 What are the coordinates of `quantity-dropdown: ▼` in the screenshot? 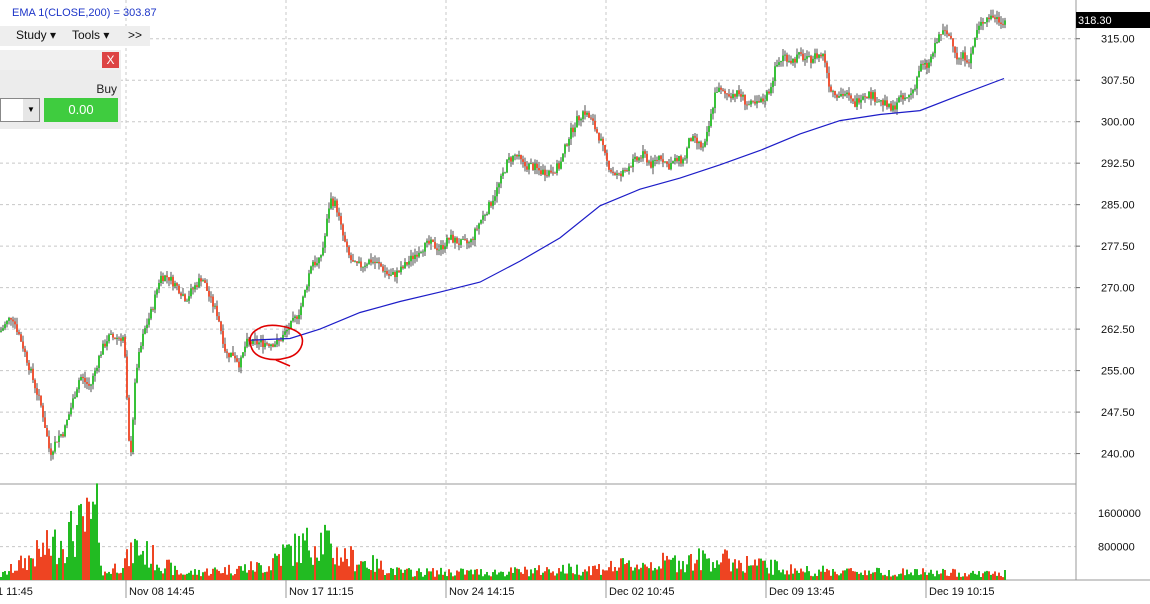 It's located at (20, 110).